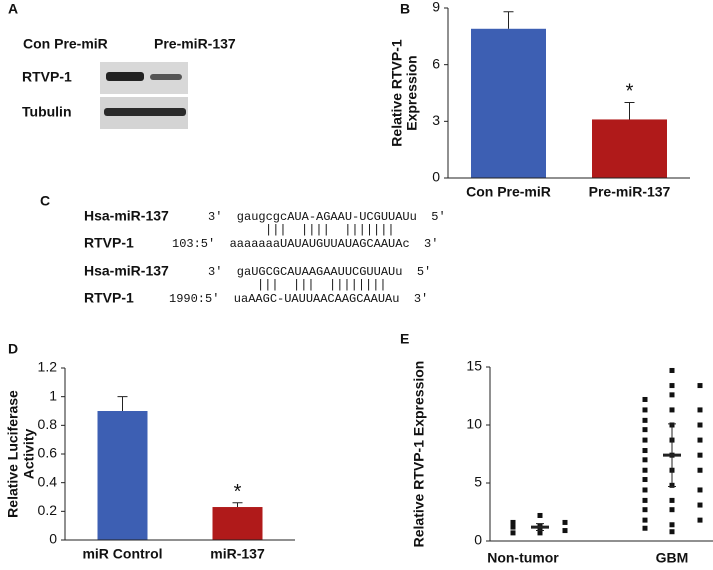 This screenshot has height=570, width=713. What do you see at coordinates (397, 93) in the screenshot?
I see `y-axis-label: Relative RTVP-1` at bounding box center [397, 93].